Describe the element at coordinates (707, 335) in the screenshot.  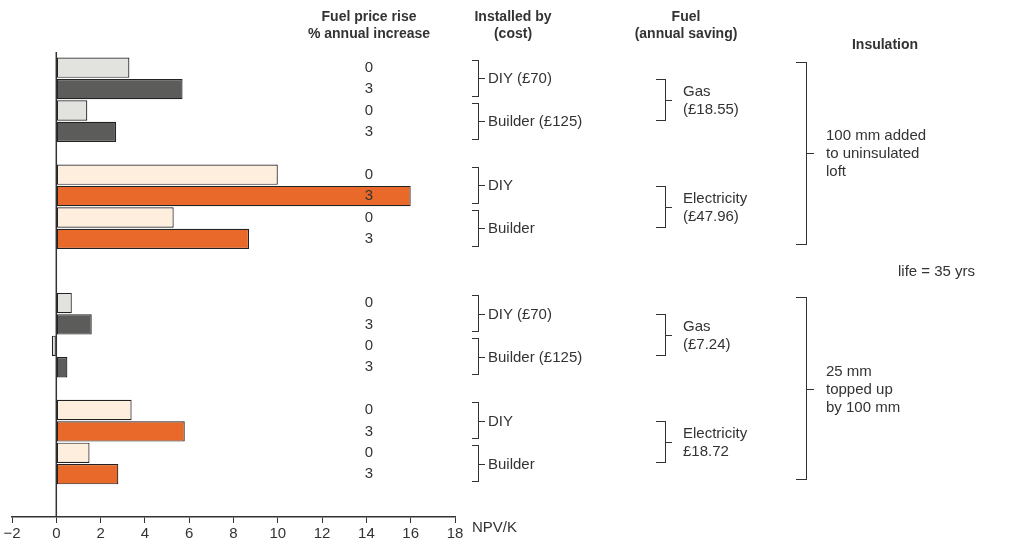
I see `text: Gas (£7.24)` at that location.